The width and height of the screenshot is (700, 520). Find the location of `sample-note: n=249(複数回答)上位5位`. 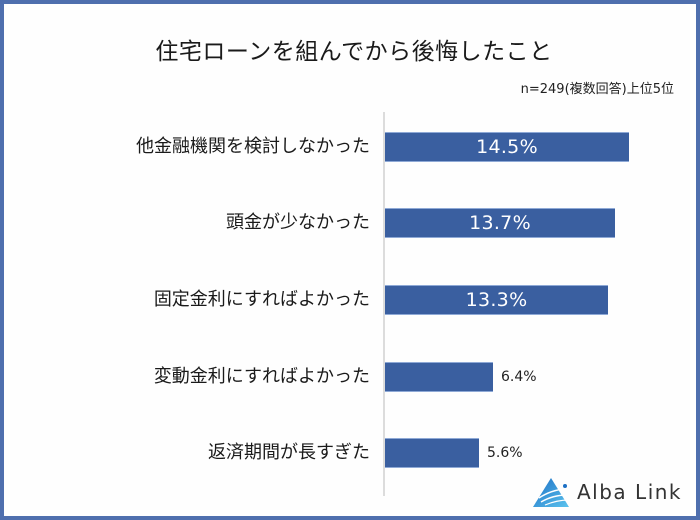

sample-note: n=249(複数回答)上位5位 is located at coordinates (597, 89).